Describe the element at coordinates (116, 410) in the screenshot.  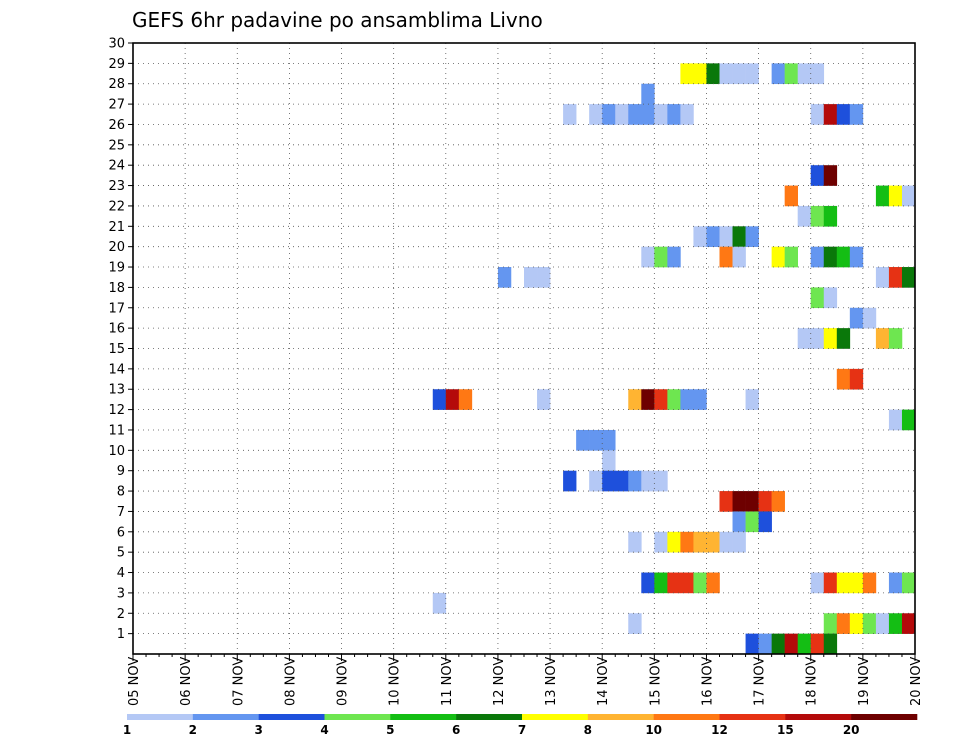
I see `y-tick-label: 12` at that location.